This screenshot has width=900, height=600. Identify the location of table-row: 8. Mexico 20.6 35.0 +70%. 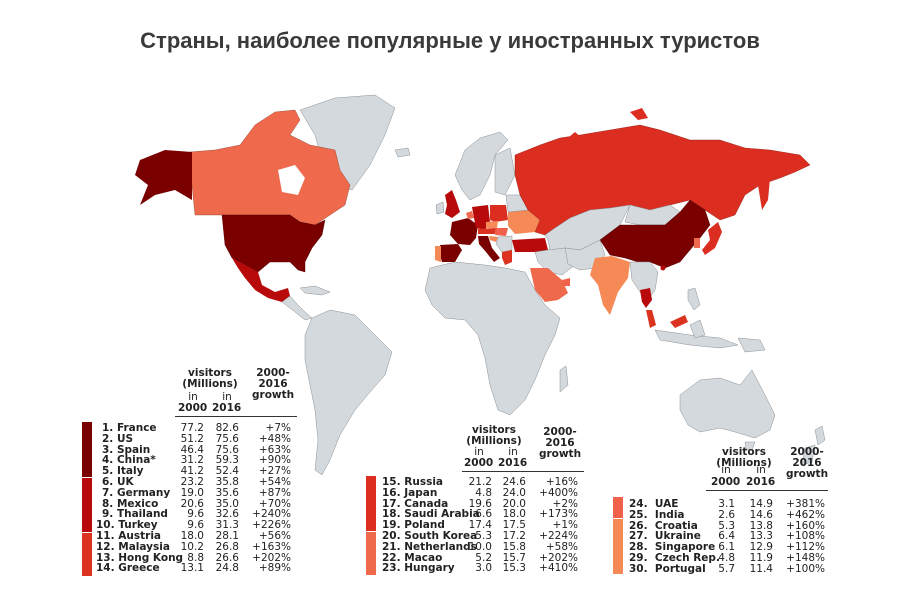
(196, 503).